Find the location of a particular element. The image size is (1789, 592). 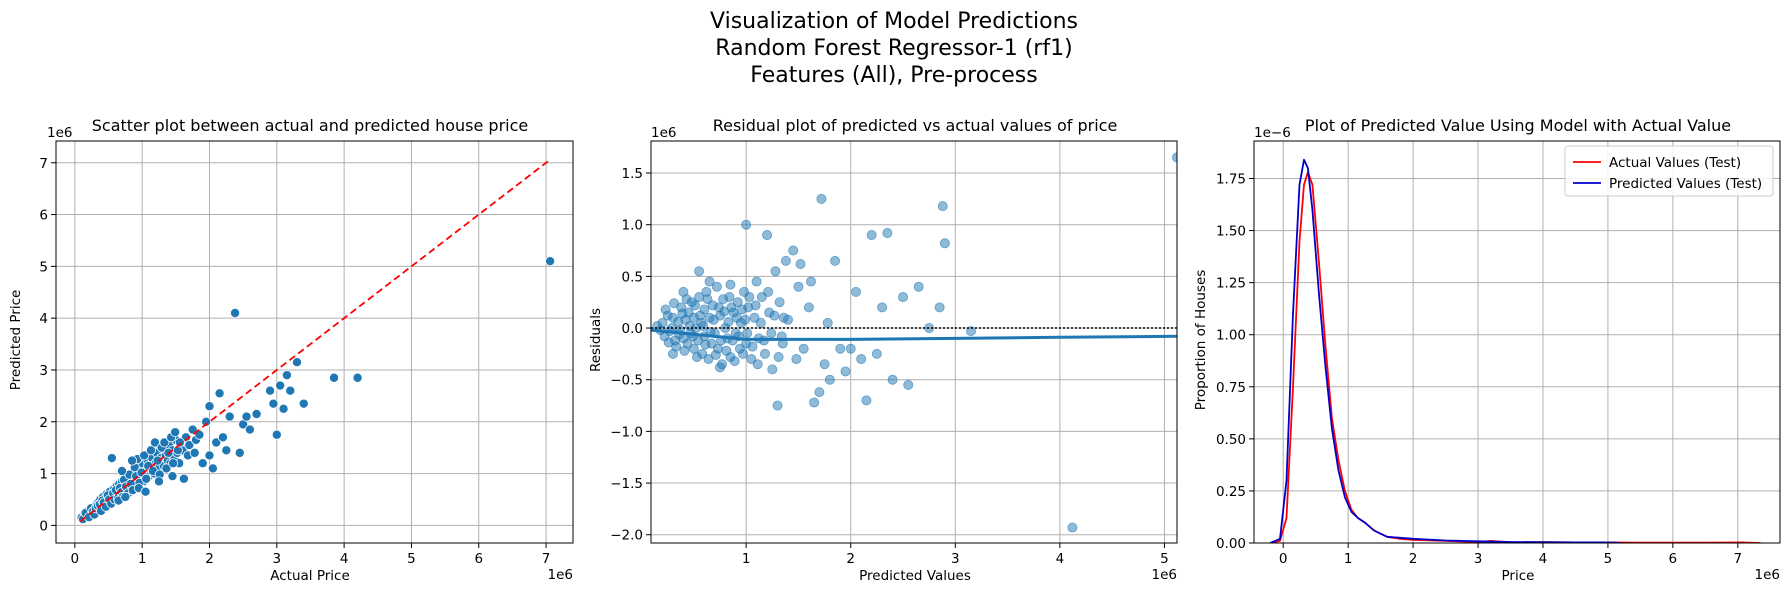

x-tick-label: 2 is located at coordinates (850, 559).